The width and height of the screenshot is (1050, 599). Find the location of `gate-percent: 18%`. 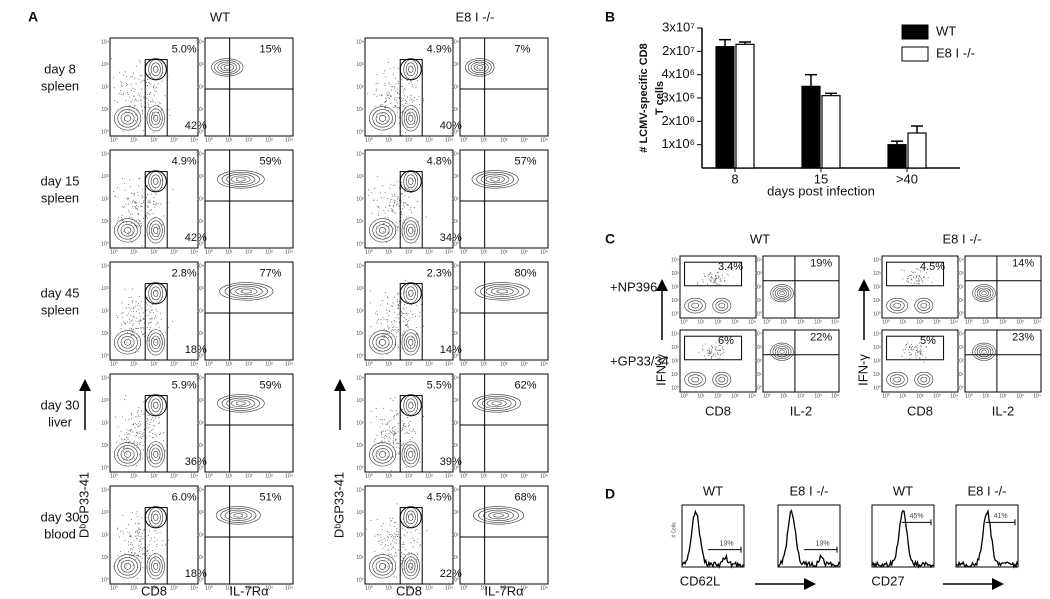

gate-percent: 18% is located at coordinates (196, 574).